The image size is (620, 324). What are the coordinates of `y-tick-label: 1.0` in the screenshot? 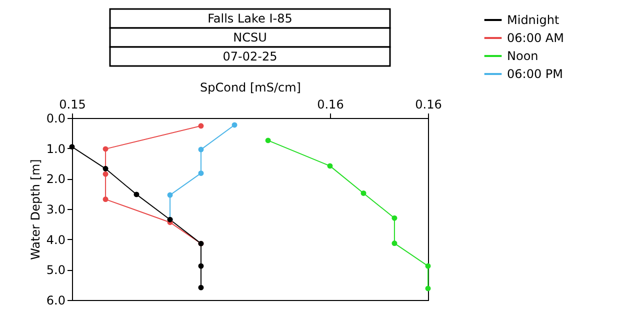 It's located at (56, 149).